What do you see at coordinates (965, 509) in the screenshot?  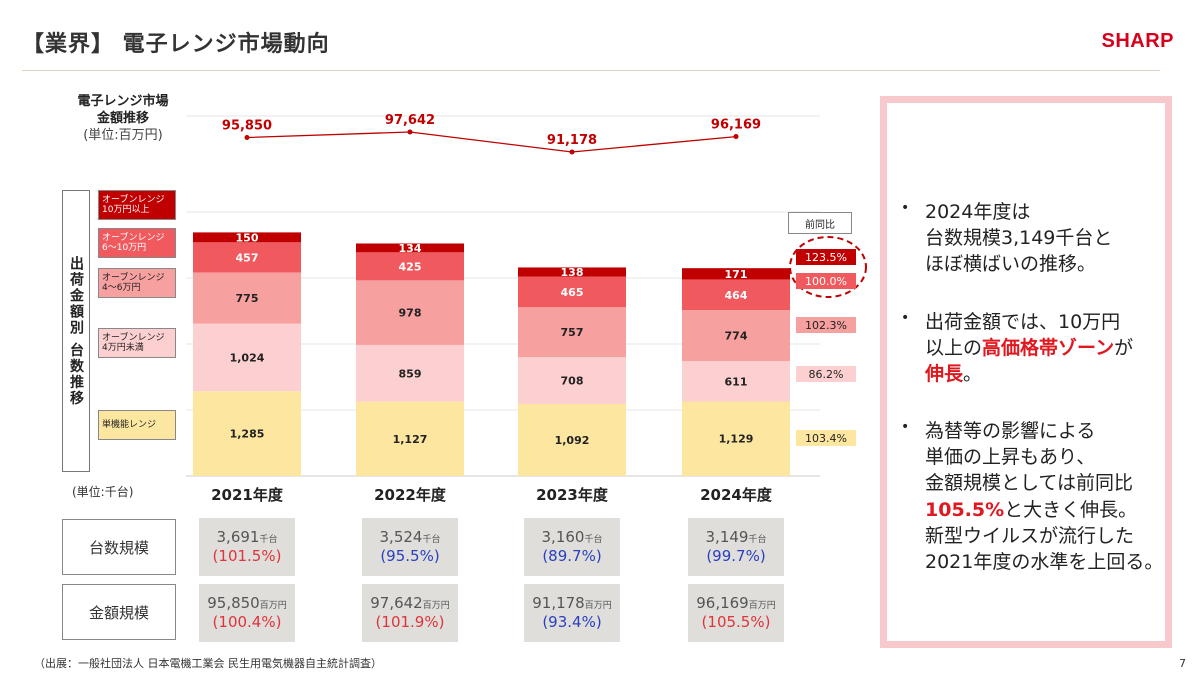 I see `callout-b3-highlight: 105.5%` at bounding box center [965, 509].